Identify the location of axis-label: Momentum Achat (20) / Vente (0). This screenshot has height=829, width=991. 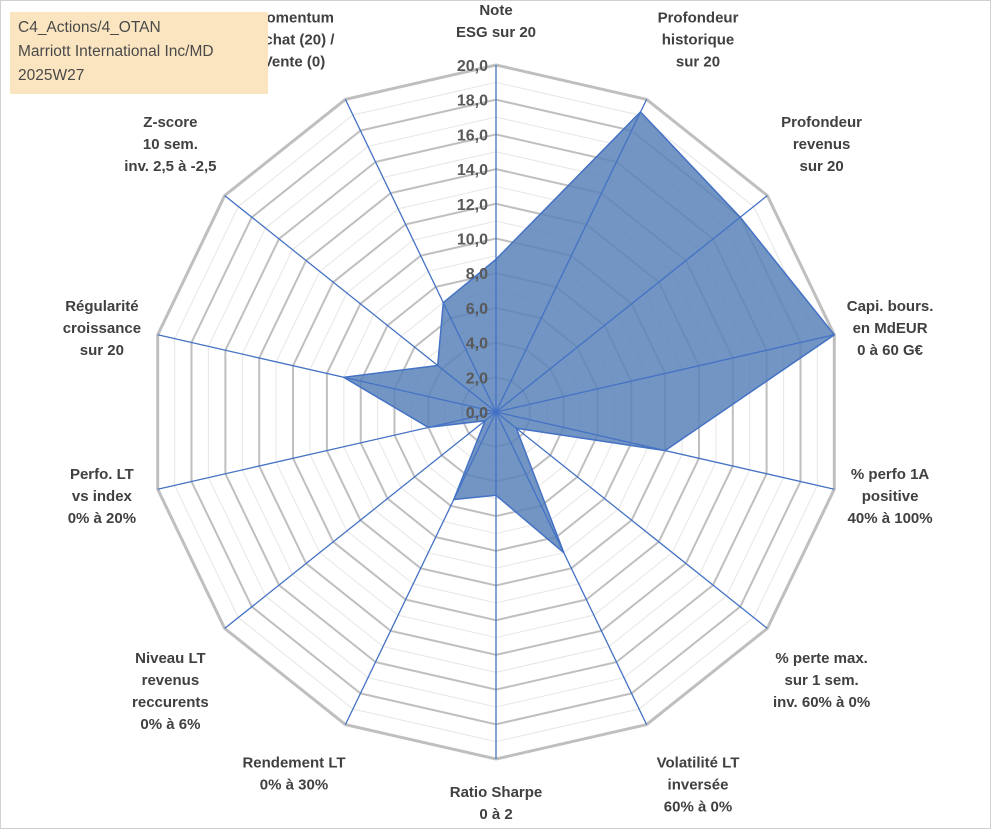
(295, 39).